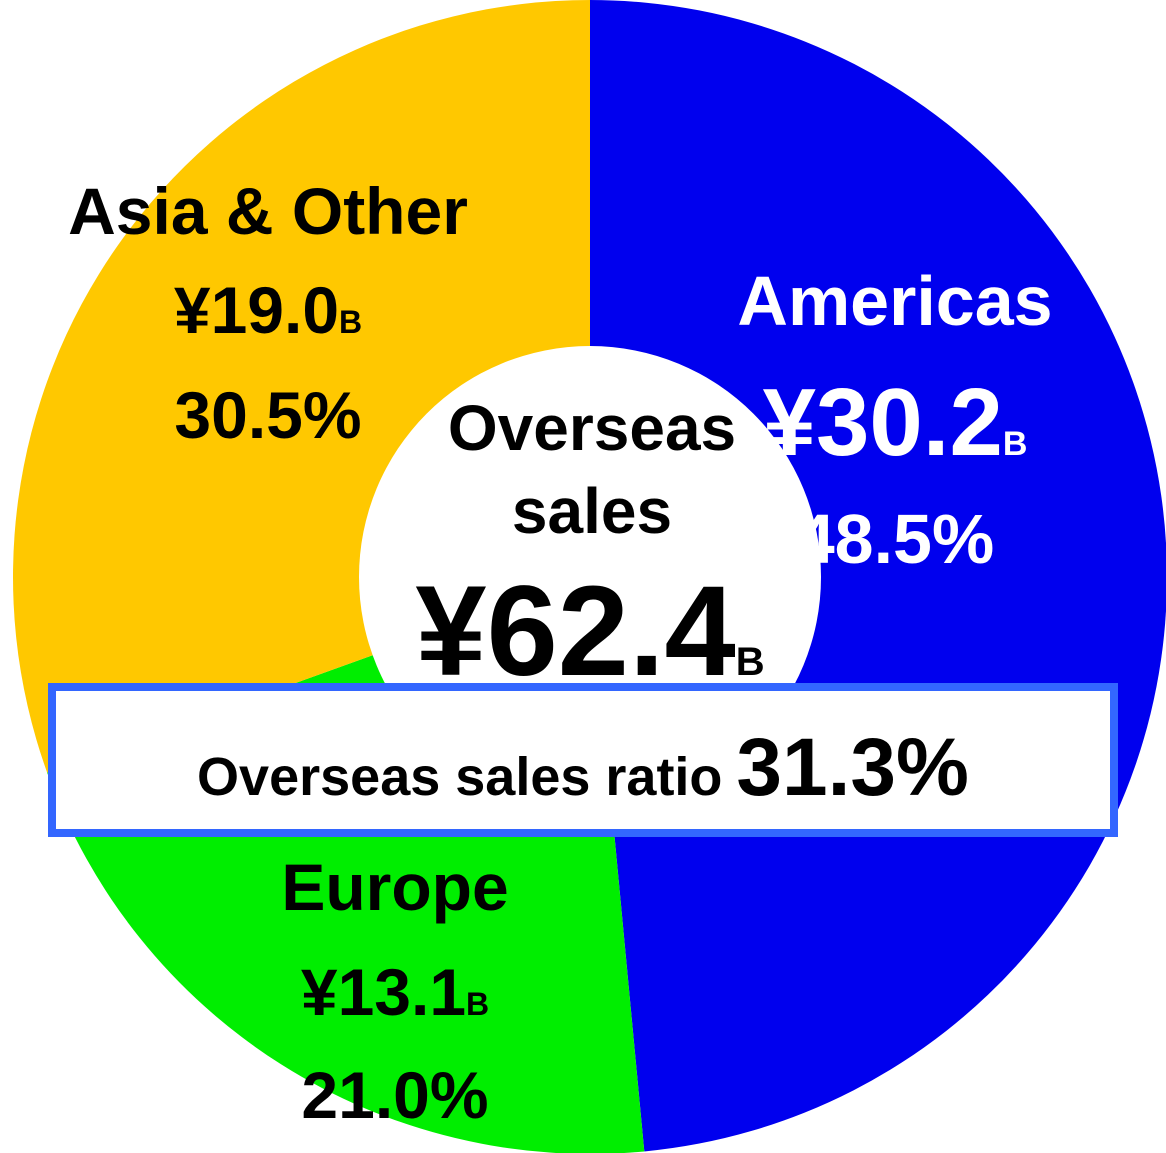 Image resolution: width=1166 pixels, height=1153 pixels. What do you see at coordinates (750, 662) in the screenshot?
I see `center-amount-unit: B` at bounding box center [750, 662].